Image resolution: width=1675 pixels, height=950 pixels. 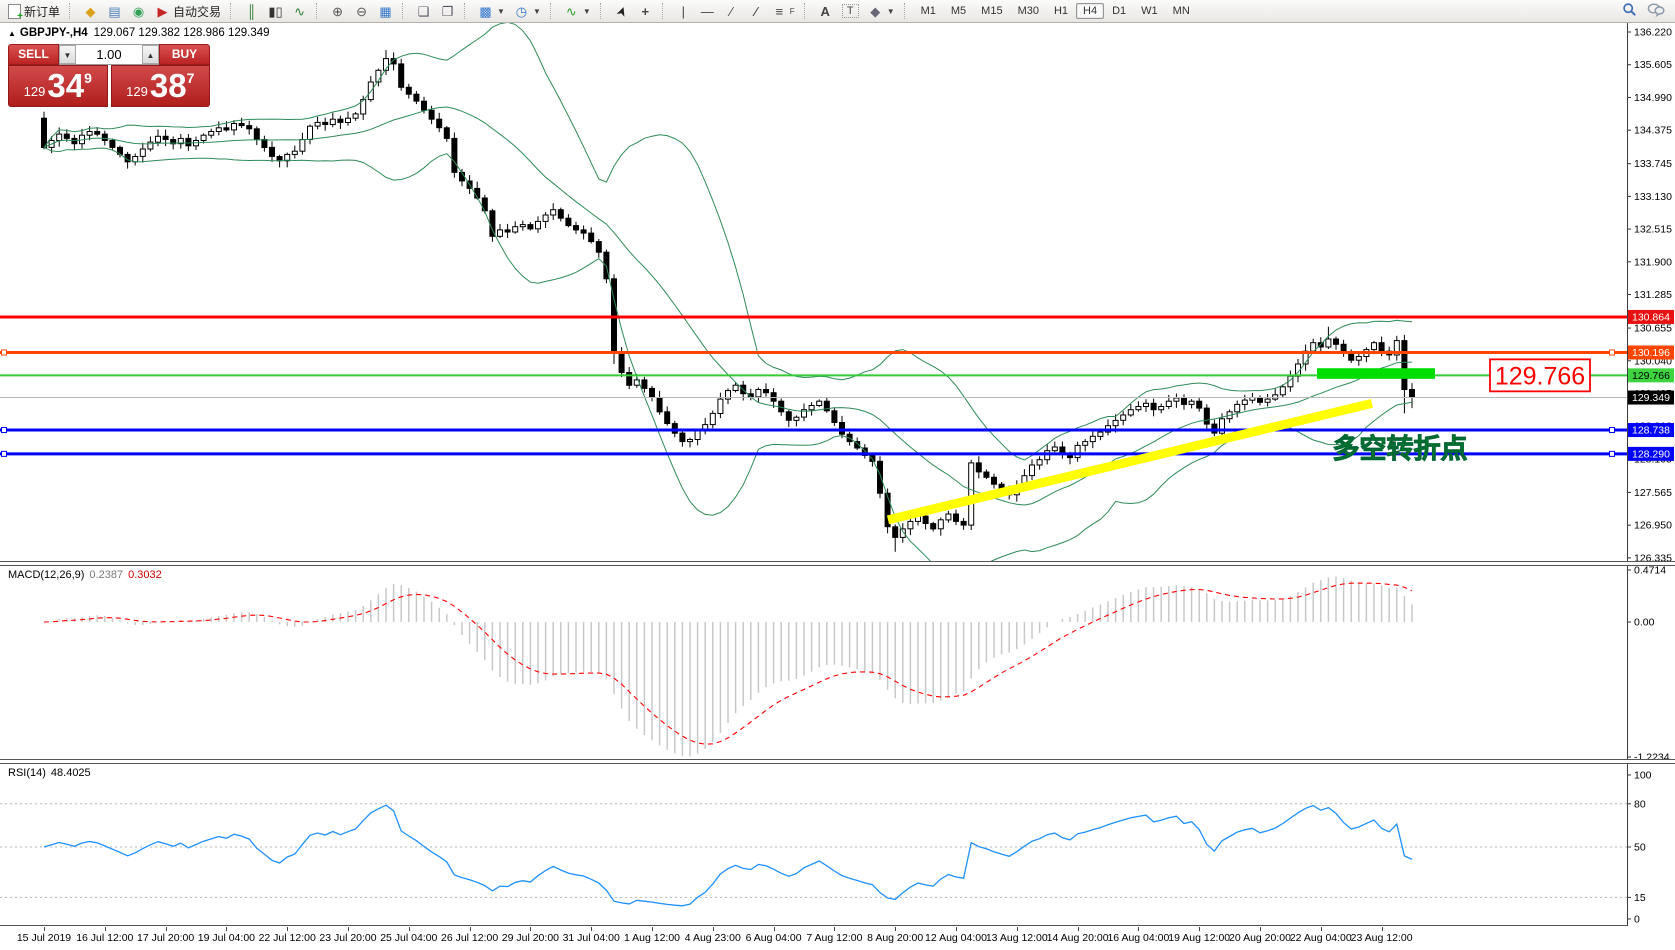 What do you see at coordinates (33, 54) in the screenshot?
I see `sell-button: SELL` at bounding box center [33, 54].